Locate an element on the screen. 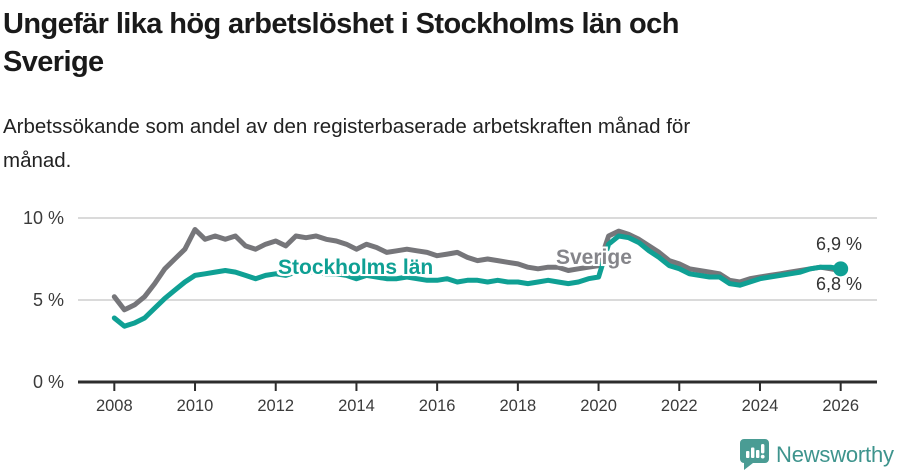  x-axis-tick-label: 2026 is located at coordinates (840, 406).